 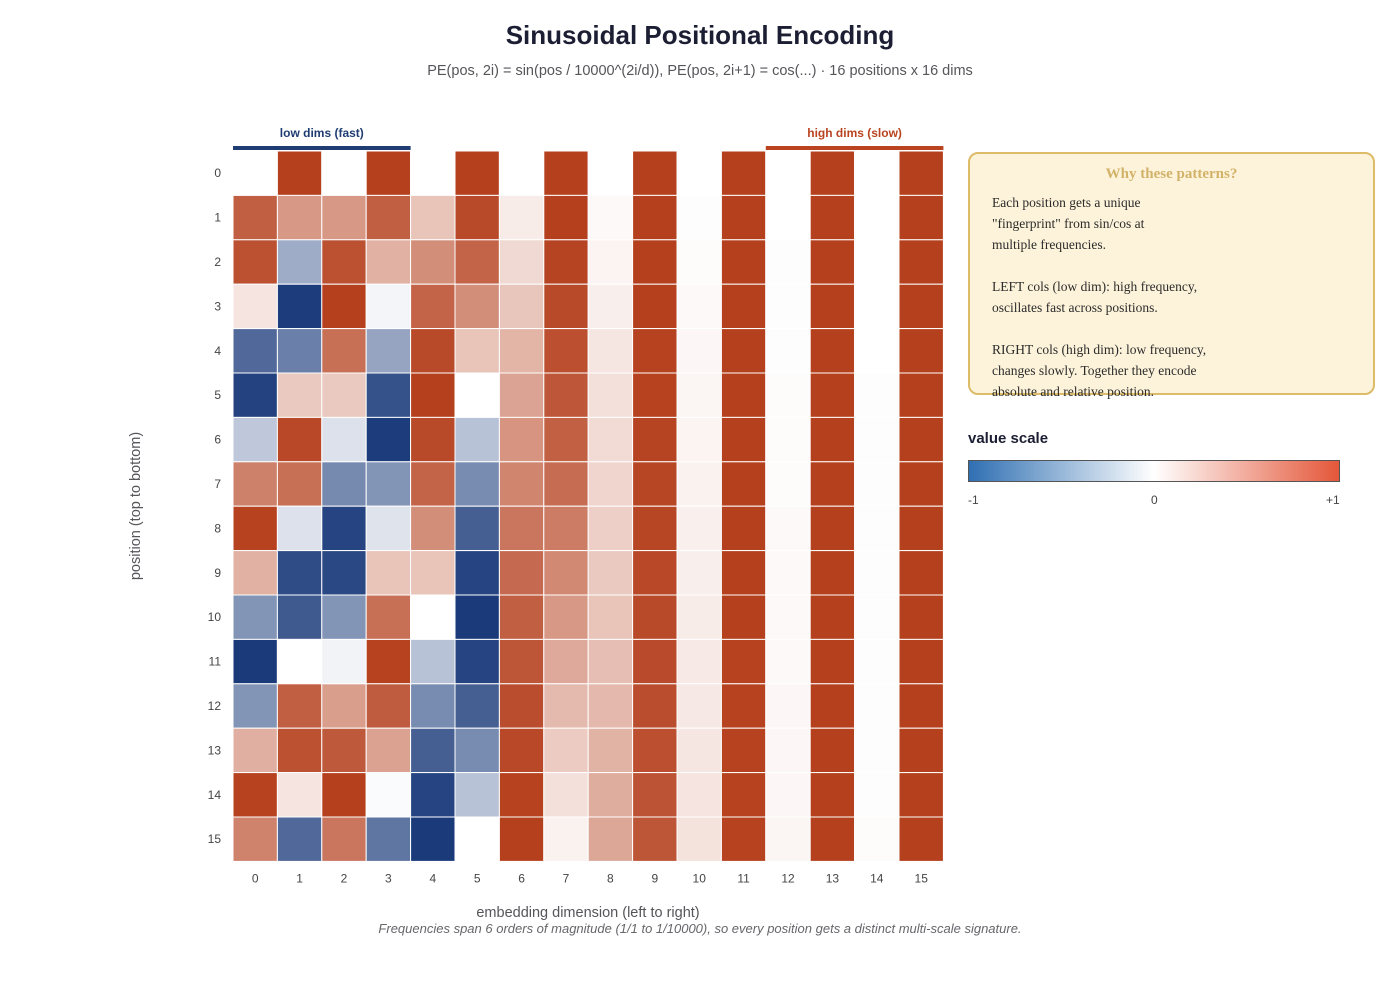 I want to click on legend-title: value scale, so click(x=1008, y=438).